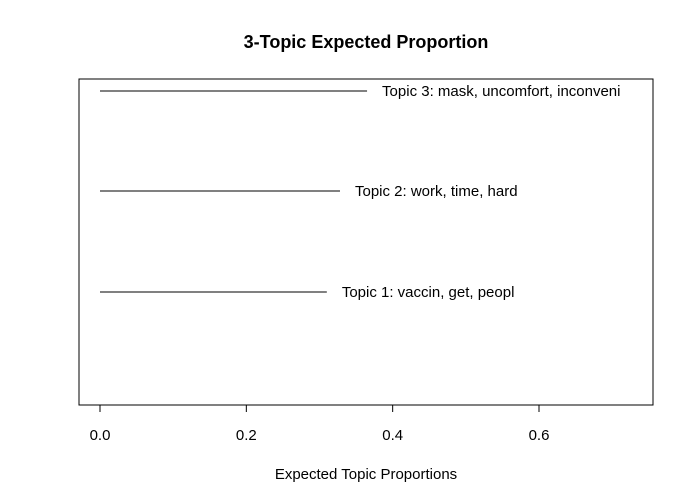 The height and width of the screenshot is (503, 694). What do you see at coordinates (246, 435) in the screenshot?
I see `x-tick-label: 0.2` at bounding box center [246, 435].